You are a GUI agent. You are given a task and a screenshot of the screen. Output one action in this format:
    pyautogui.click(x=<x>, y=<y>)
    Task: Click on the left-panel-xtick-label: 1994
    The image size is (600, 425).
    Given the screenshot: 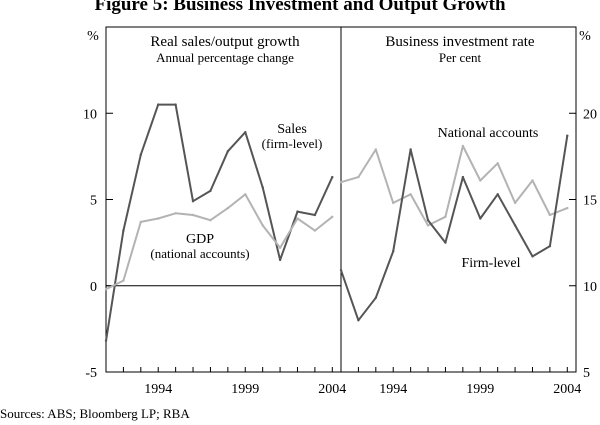 What is the action you would take?
    pyautogui.click(x=158, y=389)
    